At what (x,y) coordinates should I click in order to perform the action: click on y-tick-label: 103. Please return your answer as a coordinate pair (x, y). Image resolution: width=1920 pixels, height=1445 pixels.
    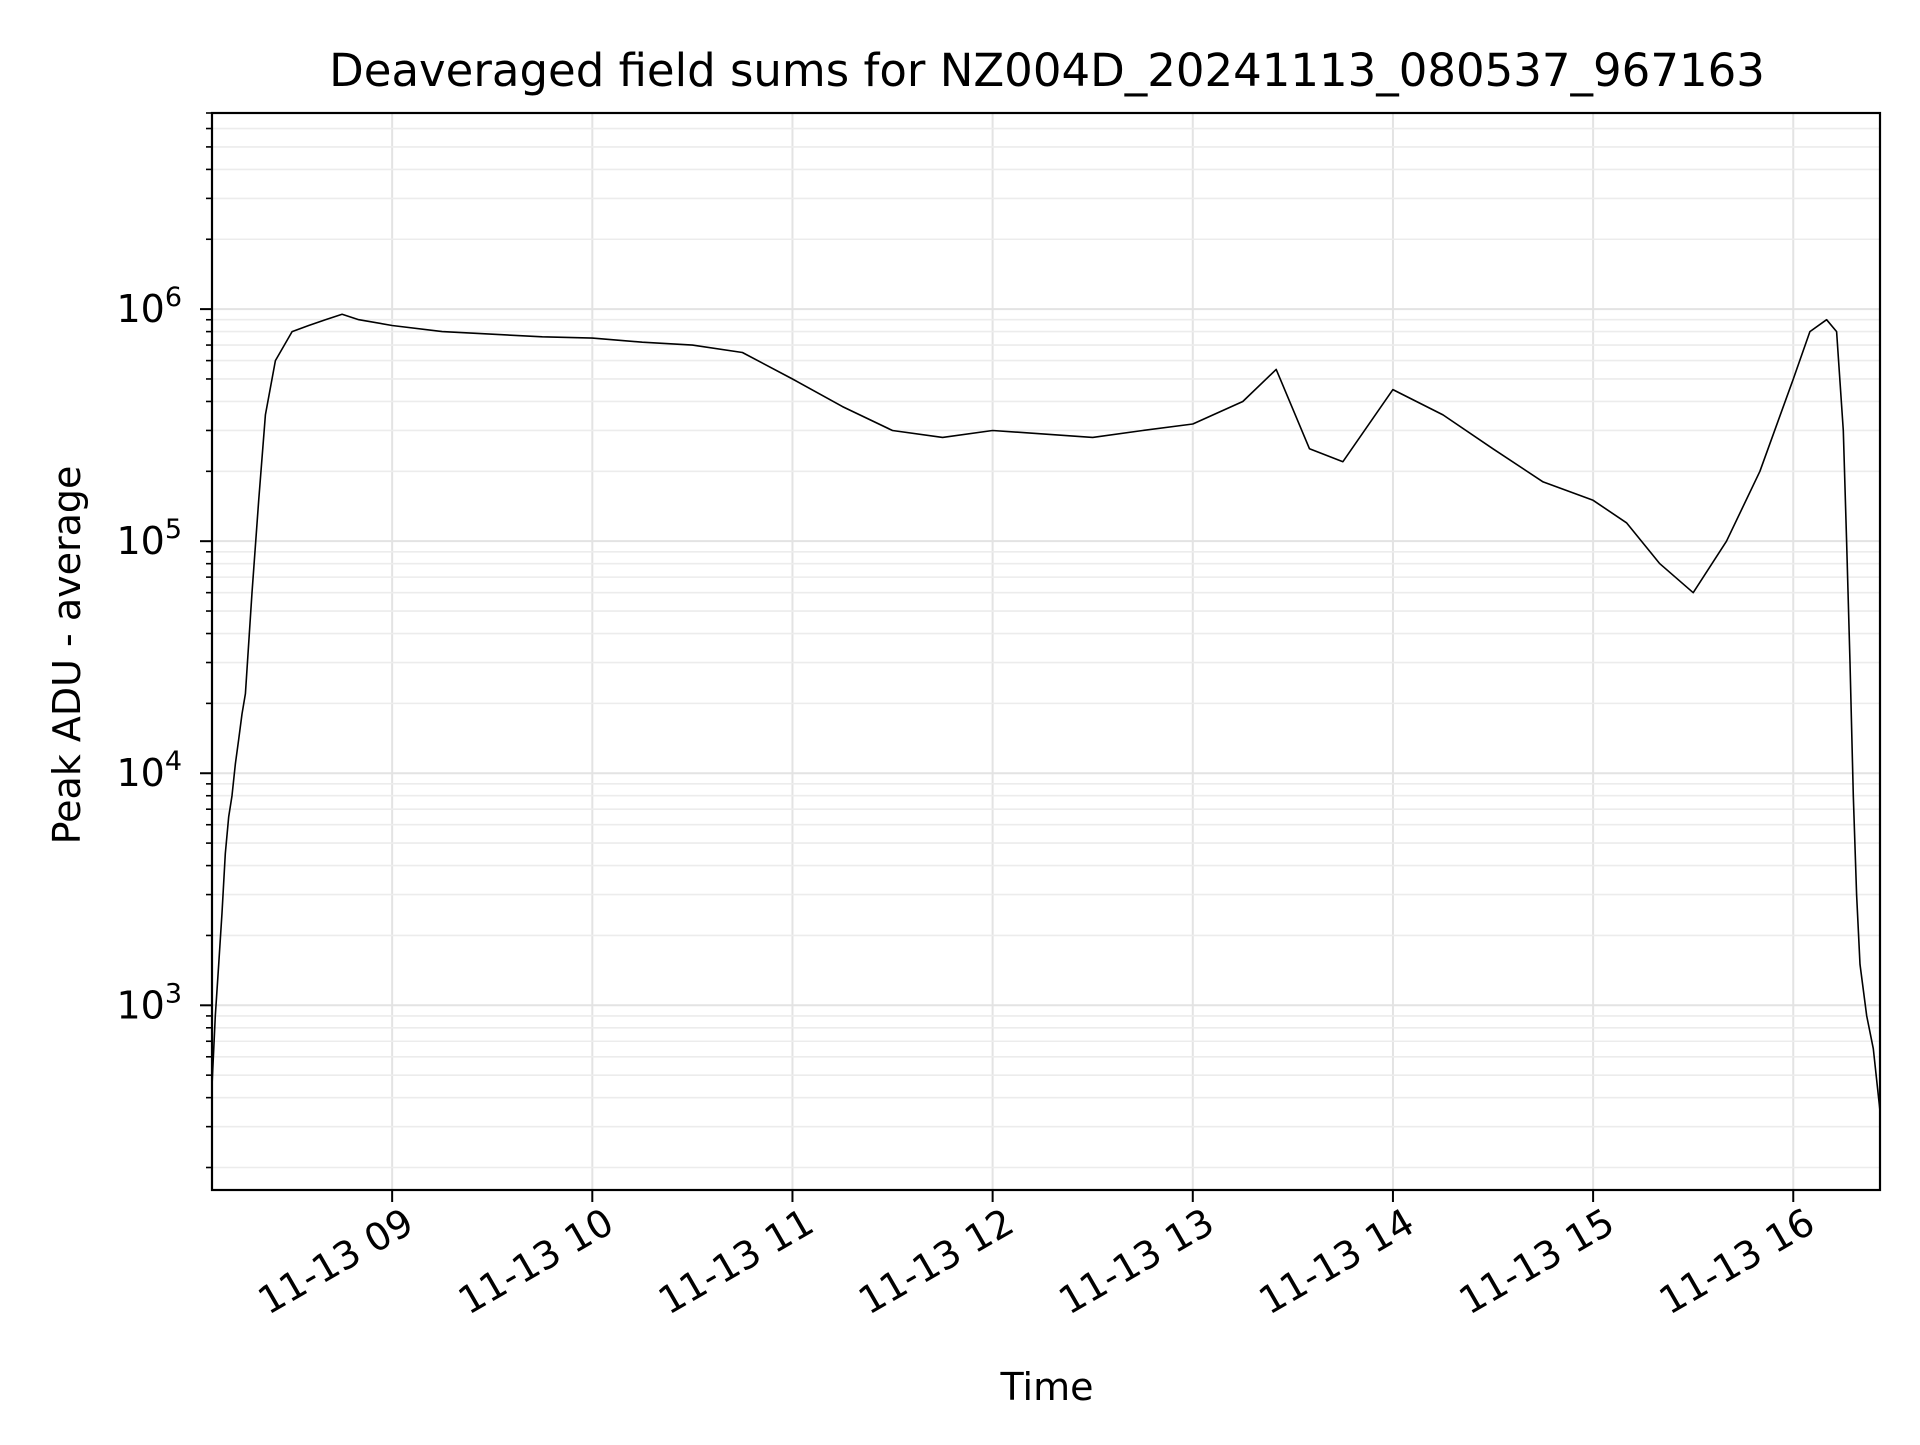
    Looking at the image, I should click on (149, 1002).